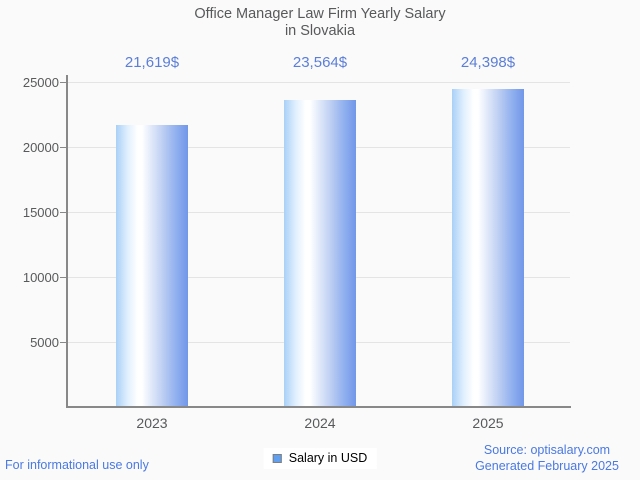 Image resolution: width=640 pixels, height=480 pixels. I want to click on legend-label: Salary in USD, so click(328, 458).